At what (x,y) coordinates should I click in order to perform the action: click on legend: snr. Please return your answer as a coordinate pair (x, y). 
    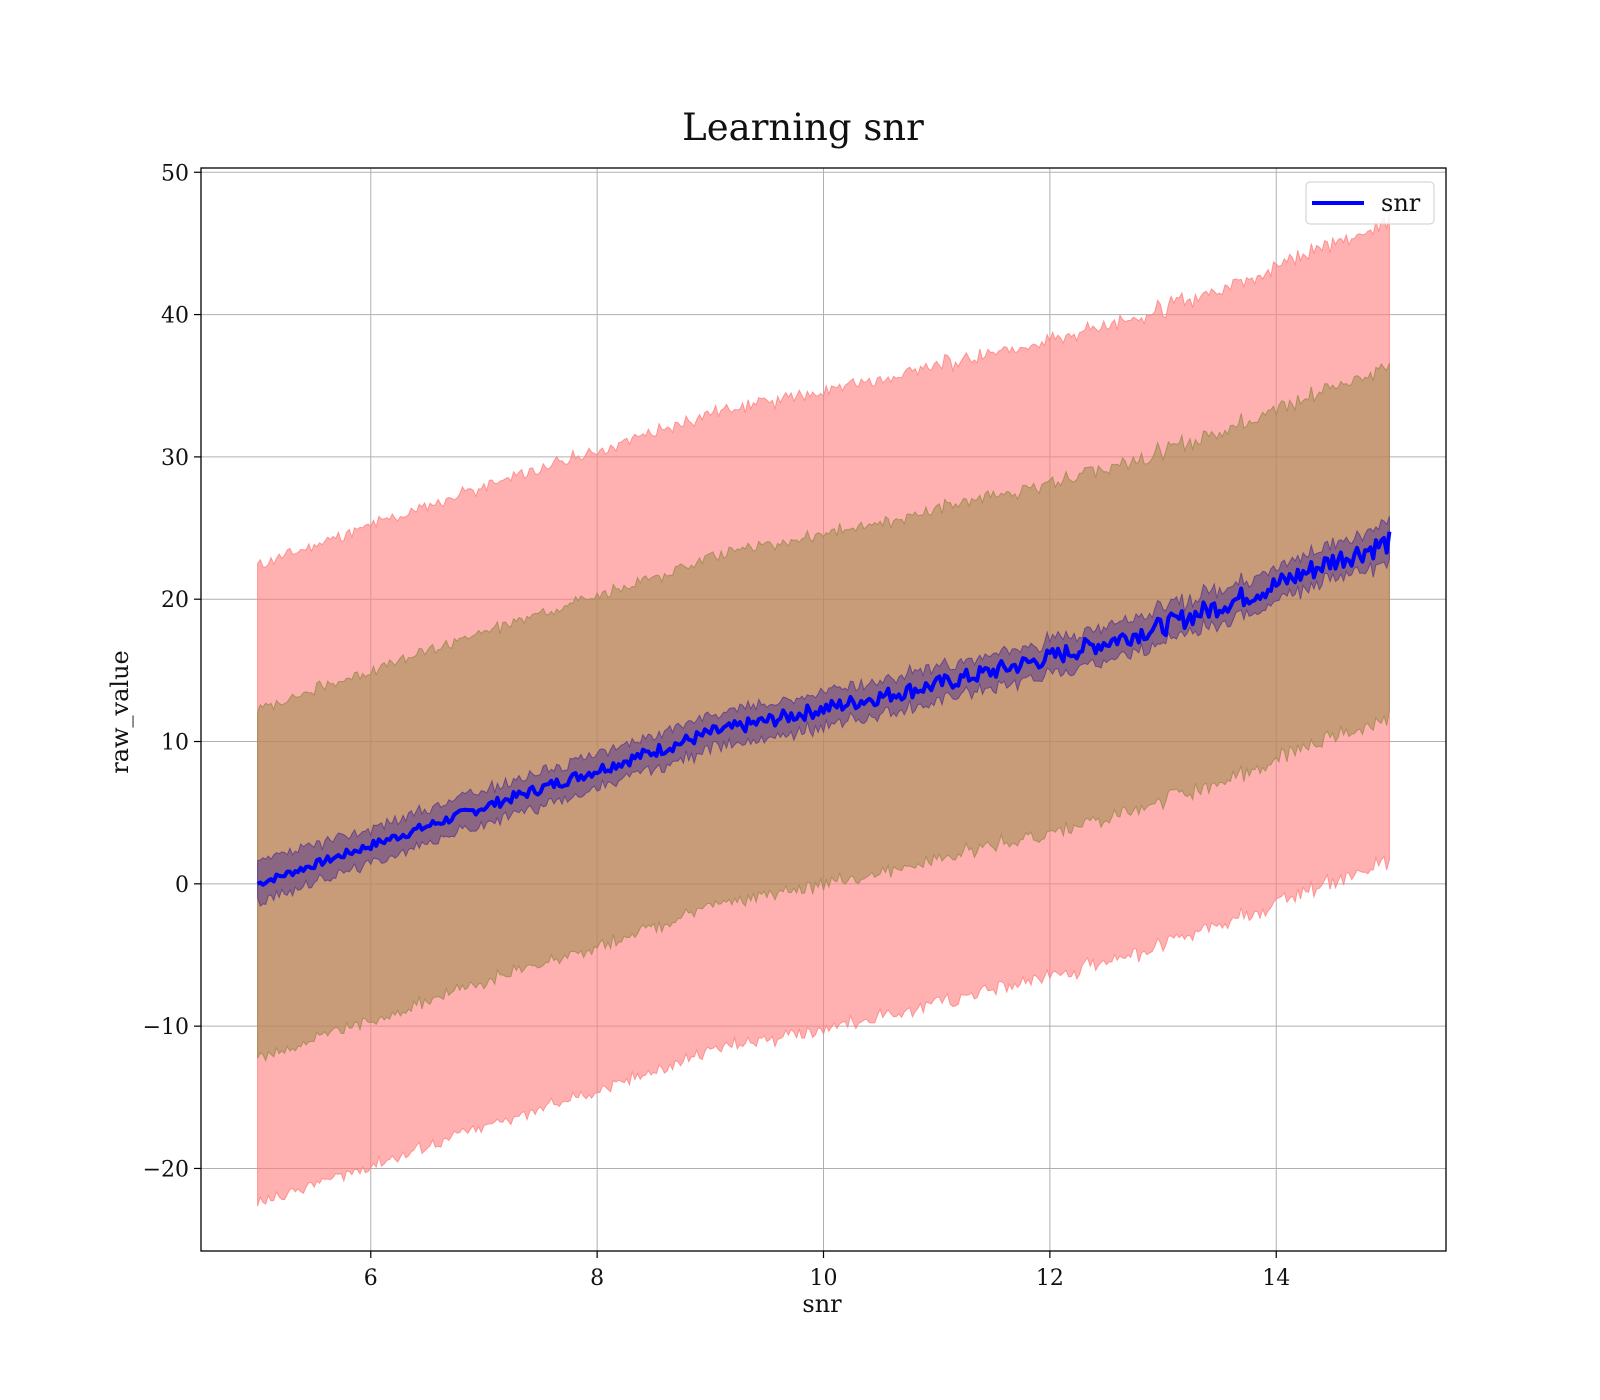
    Looking at the image, I should click on (1370, 203).